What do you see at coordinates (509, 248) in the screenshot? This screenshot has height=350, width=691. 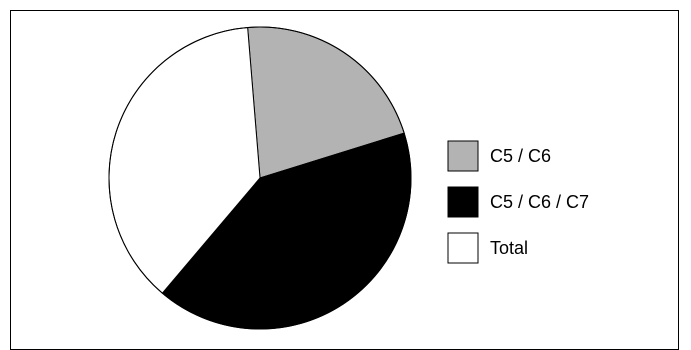 I see `legend-label-total: Total` at bounding box center [509, 248].